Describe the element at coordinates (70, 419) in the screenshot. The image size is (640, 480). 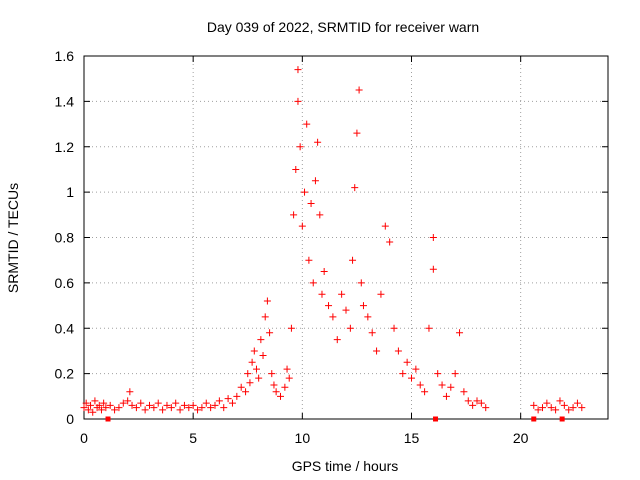
I see `y-tick-label: 0` at that location.